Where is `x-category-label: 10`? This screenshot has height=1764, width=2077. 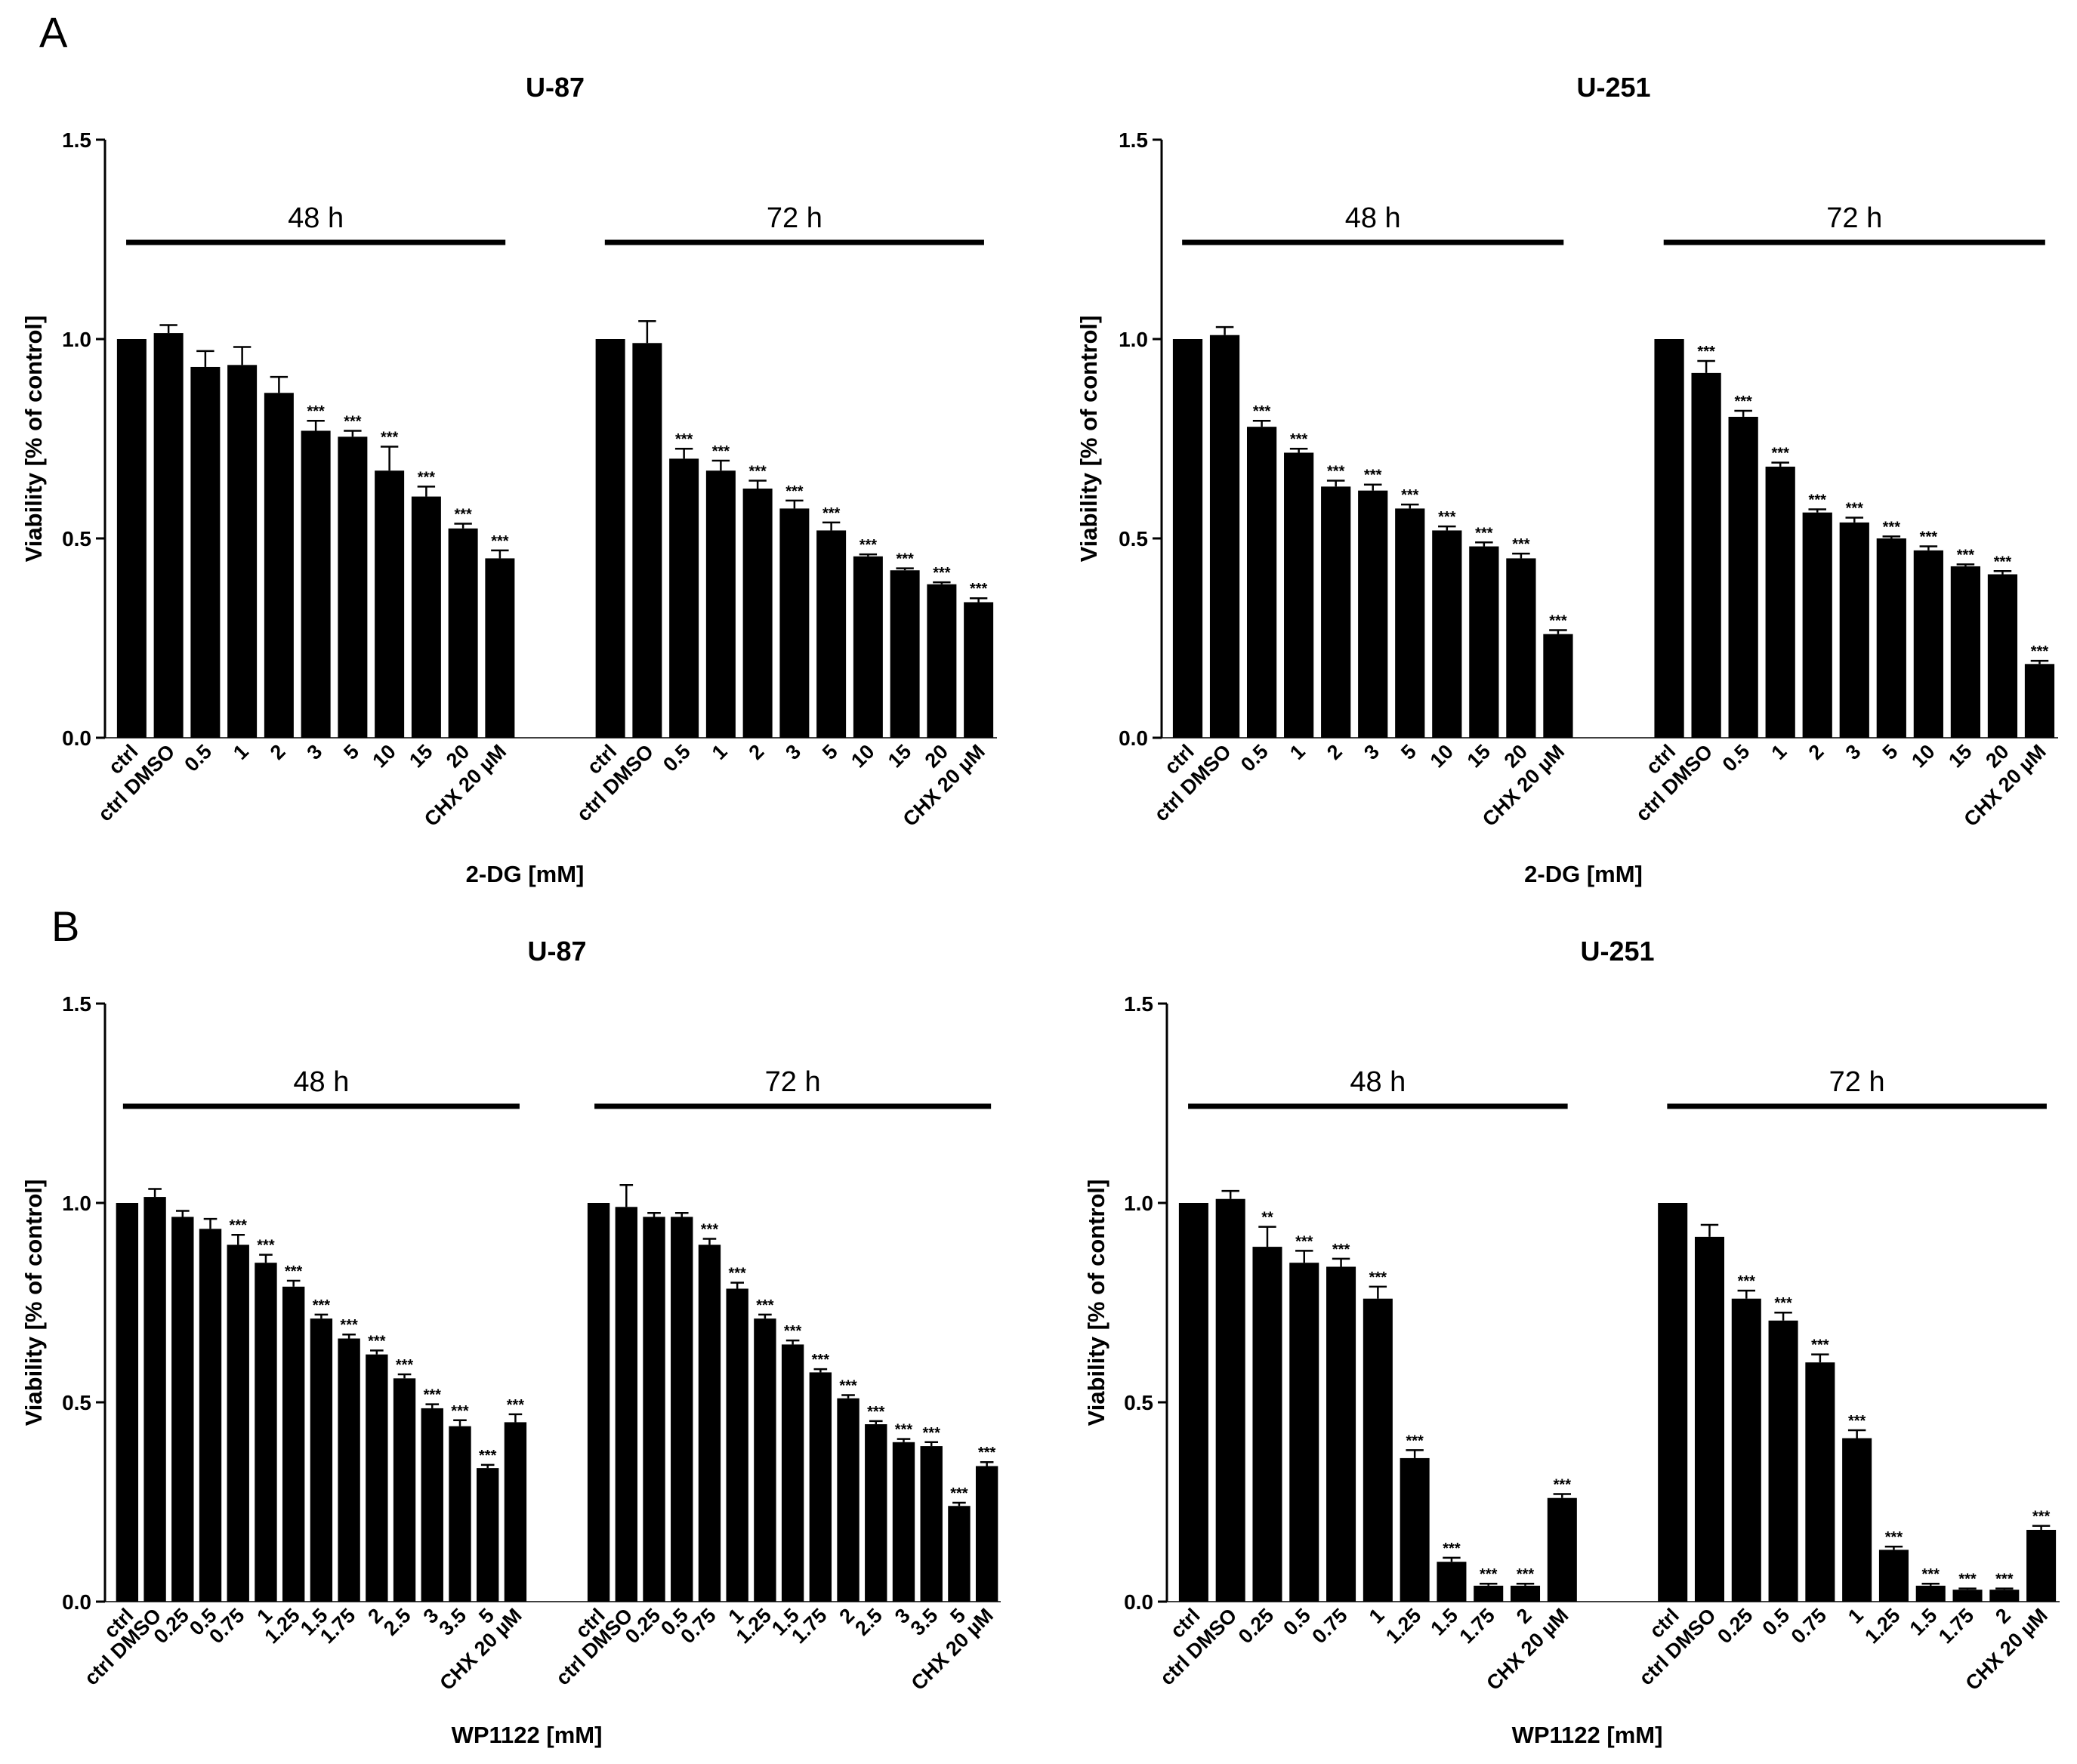
x-category-label: 10 is located at coordinates (1923, 756).